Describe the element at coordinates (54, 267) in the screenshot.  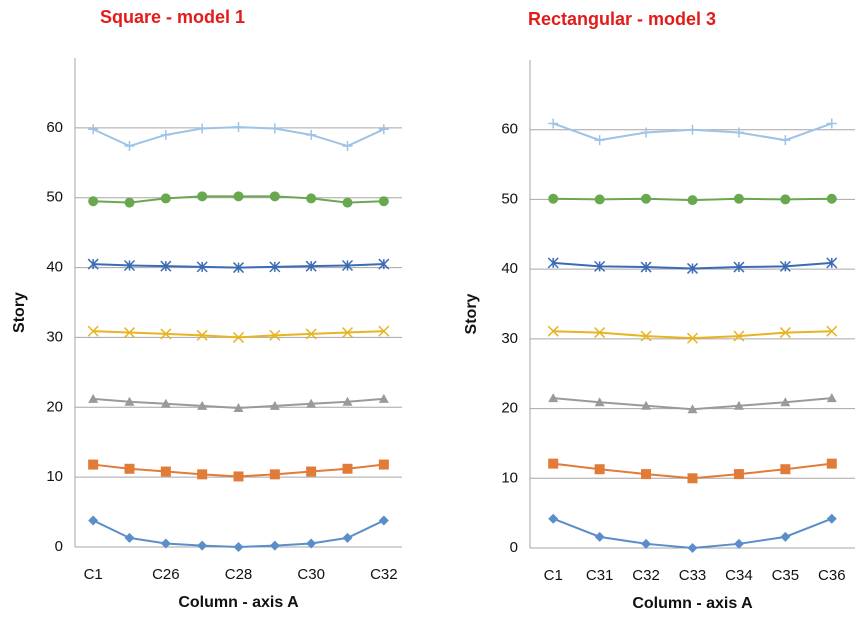
I see `y-tick-label: 40` at that location.